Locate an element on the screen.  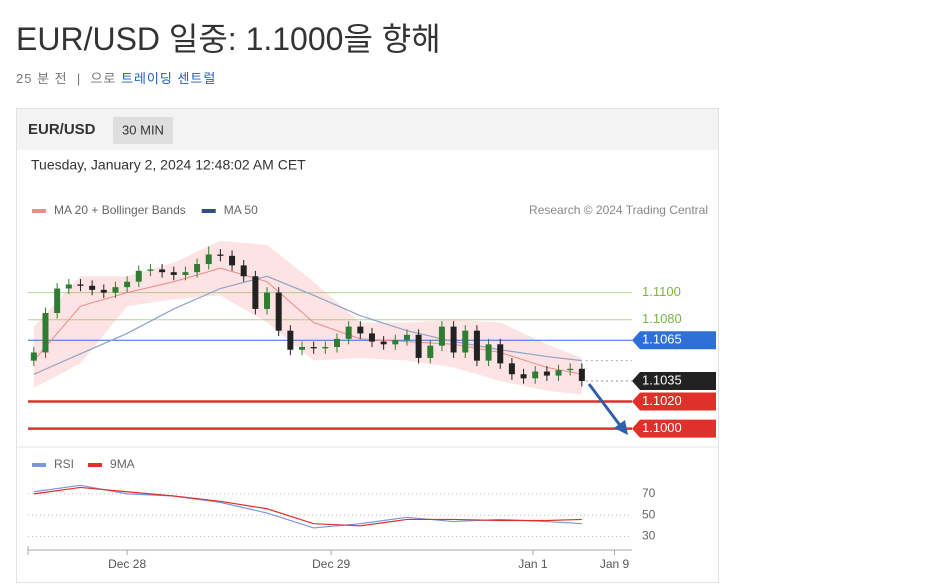
legend-label: RSI is located at coordinates (64, 464).